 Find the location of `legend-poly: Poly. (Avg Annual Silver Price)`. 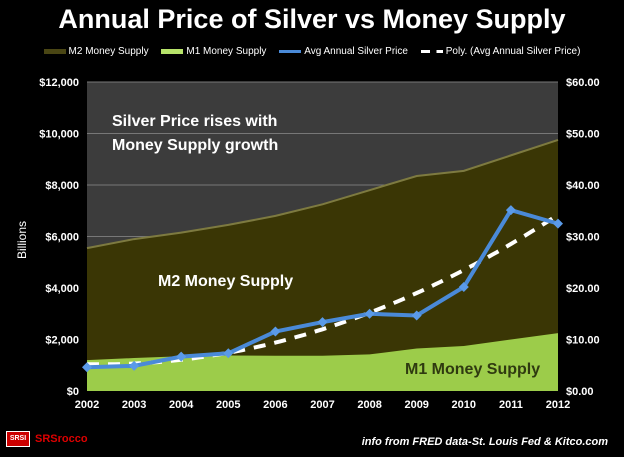

legend-poly: Poly. (Avg Annual Silver Price) is located at coordinates (500, 51).